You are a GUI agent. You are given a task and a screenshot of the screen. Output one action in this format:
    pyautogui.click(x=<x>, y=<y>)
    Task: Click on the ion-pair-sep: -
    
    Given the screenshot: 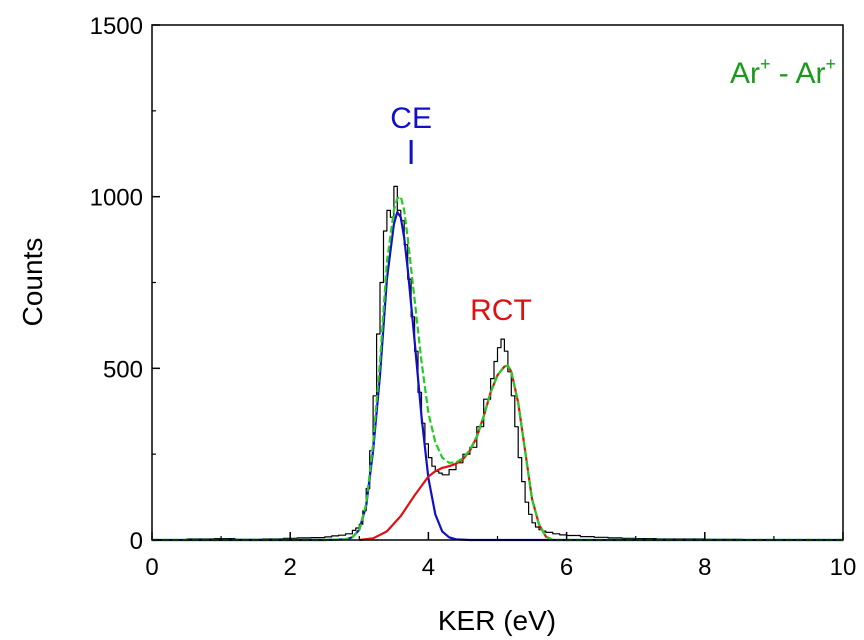 What is the action you would take?
    pyautogui.click(x=782, y=73)
    